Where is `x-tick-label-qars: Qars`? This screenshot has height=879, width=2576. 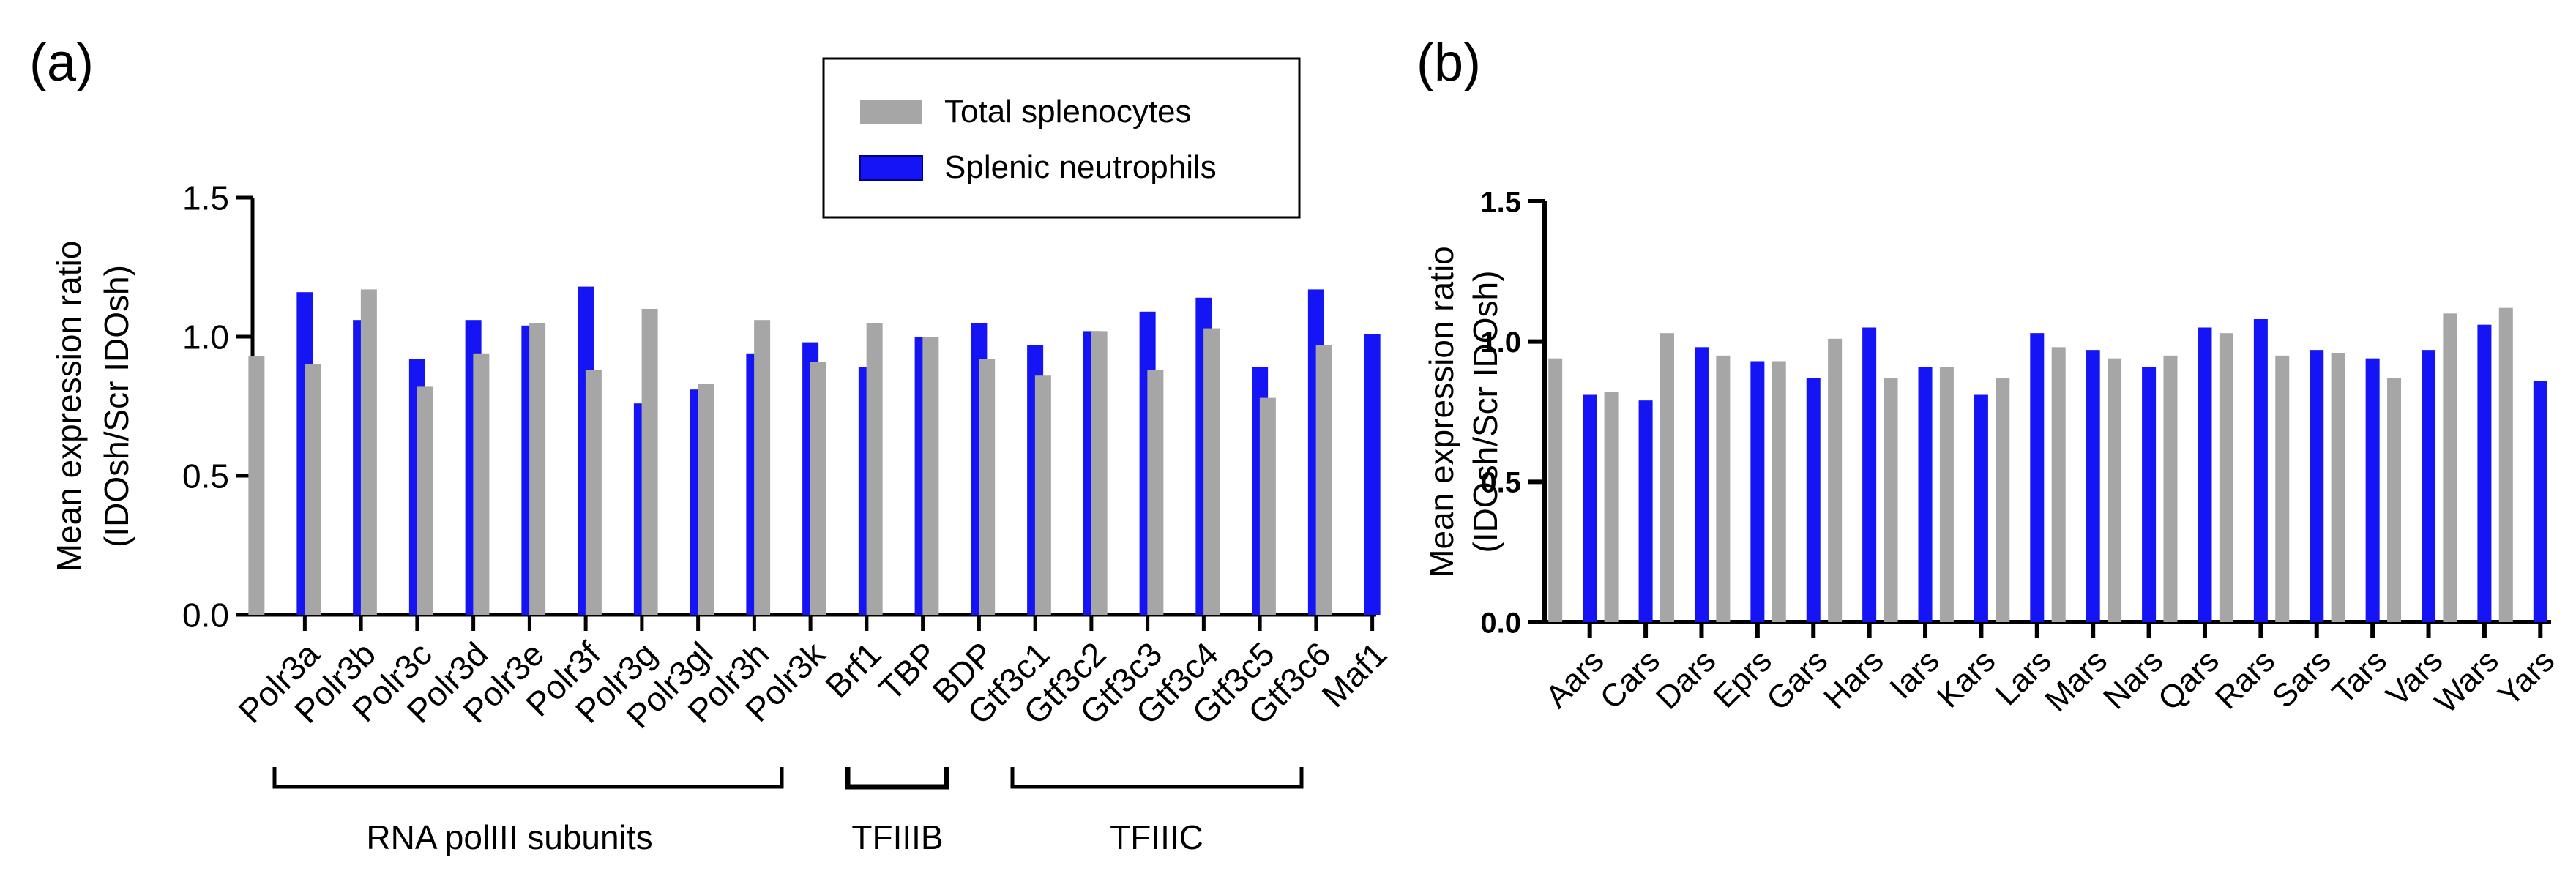 x-tick-label-qars: Qars is located at coordinates (2188, 680).